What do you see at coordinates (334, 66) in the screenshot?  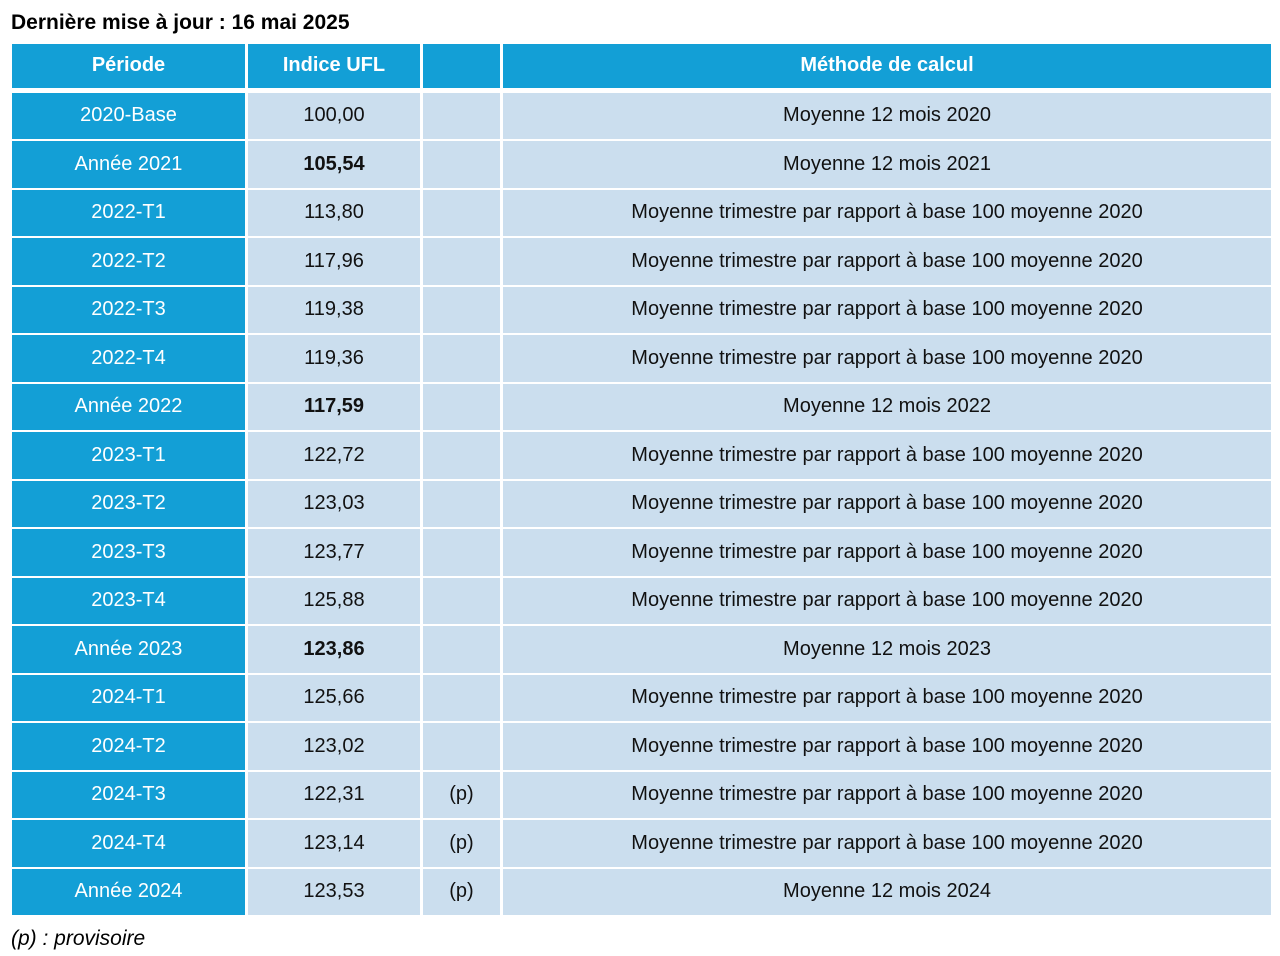 I see `header-index: Indice UFL` at bounding box center [334, 66].